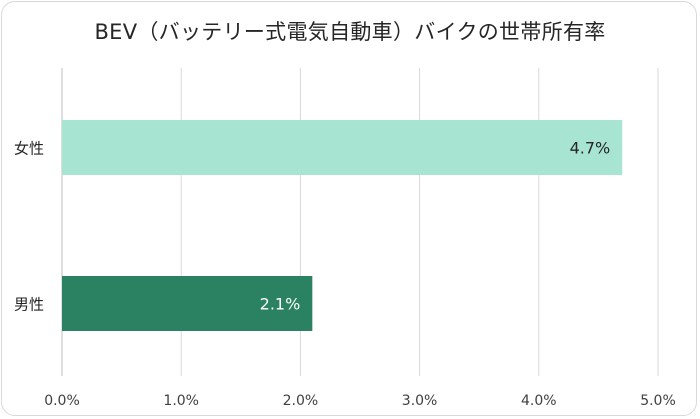 Image resolution: width=700 pixels, height=419 pixels. I want to click on x-tick-label: 2.0%, so click(301, 401).